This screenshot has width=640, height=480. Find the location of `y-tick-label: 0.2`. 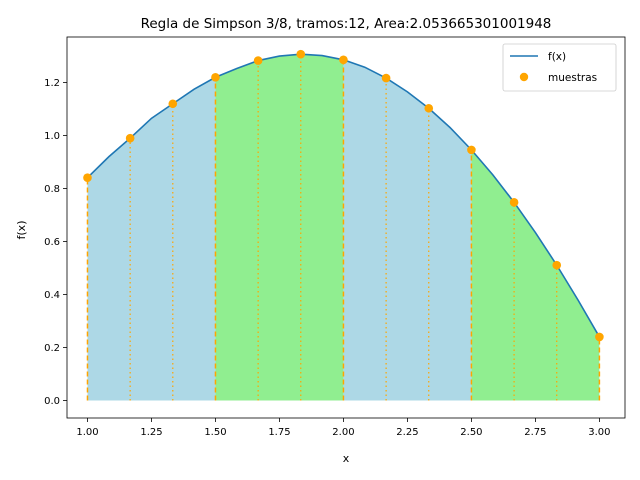

y-tick-label: 0.2 is located at coordinates (52, 348).